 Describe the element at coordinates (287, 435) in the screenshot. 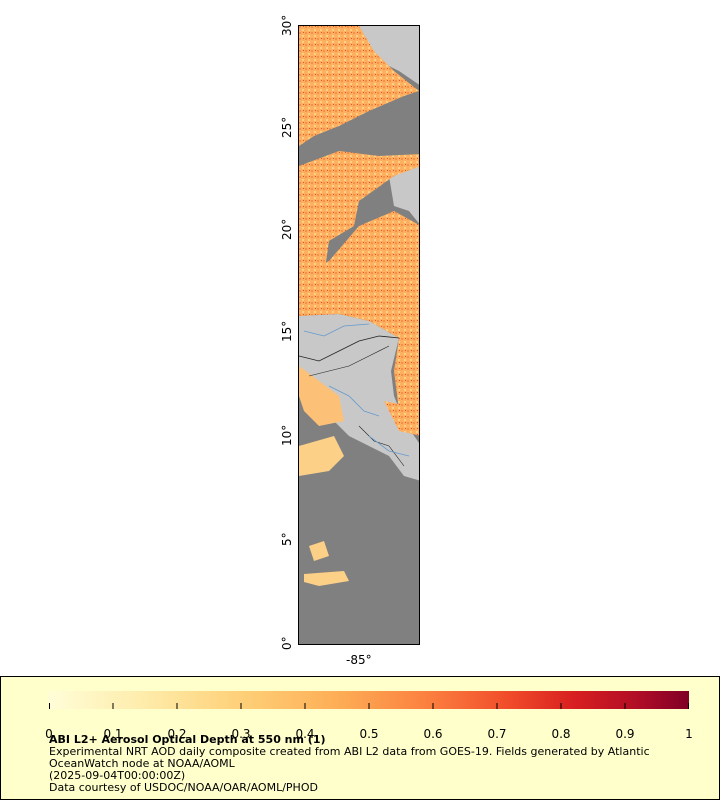

I see `lat-label-10: 10°` at that location.